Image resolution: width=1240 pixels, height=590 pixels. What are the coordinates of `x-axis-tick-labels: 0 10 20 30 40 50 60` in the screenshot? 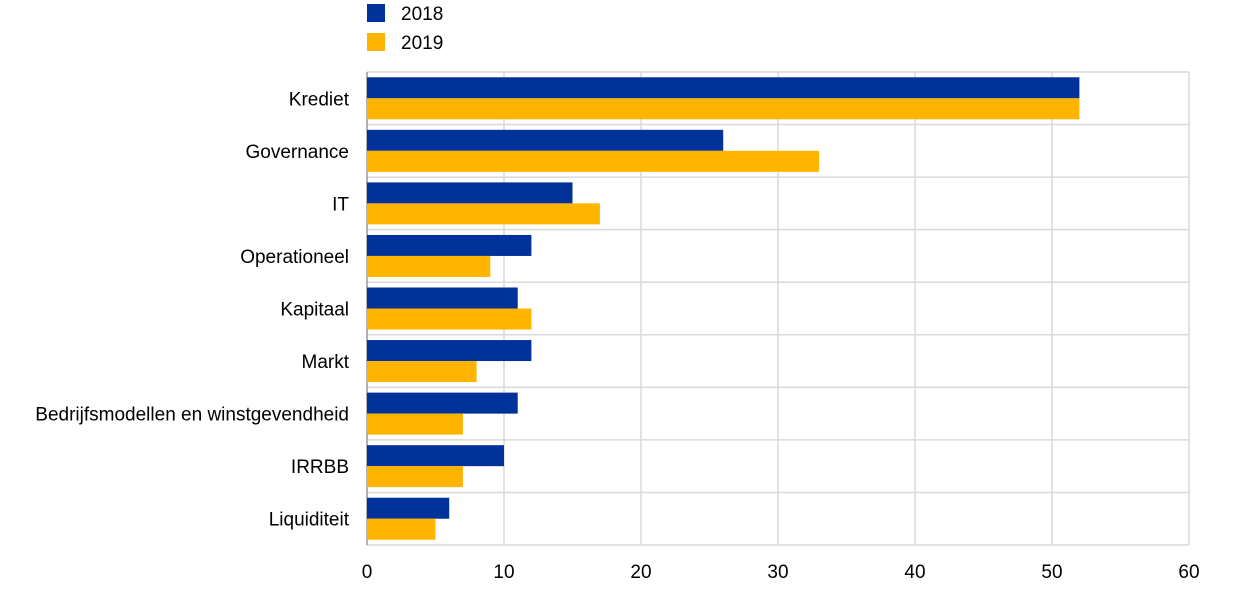 It's located at (781, 572).